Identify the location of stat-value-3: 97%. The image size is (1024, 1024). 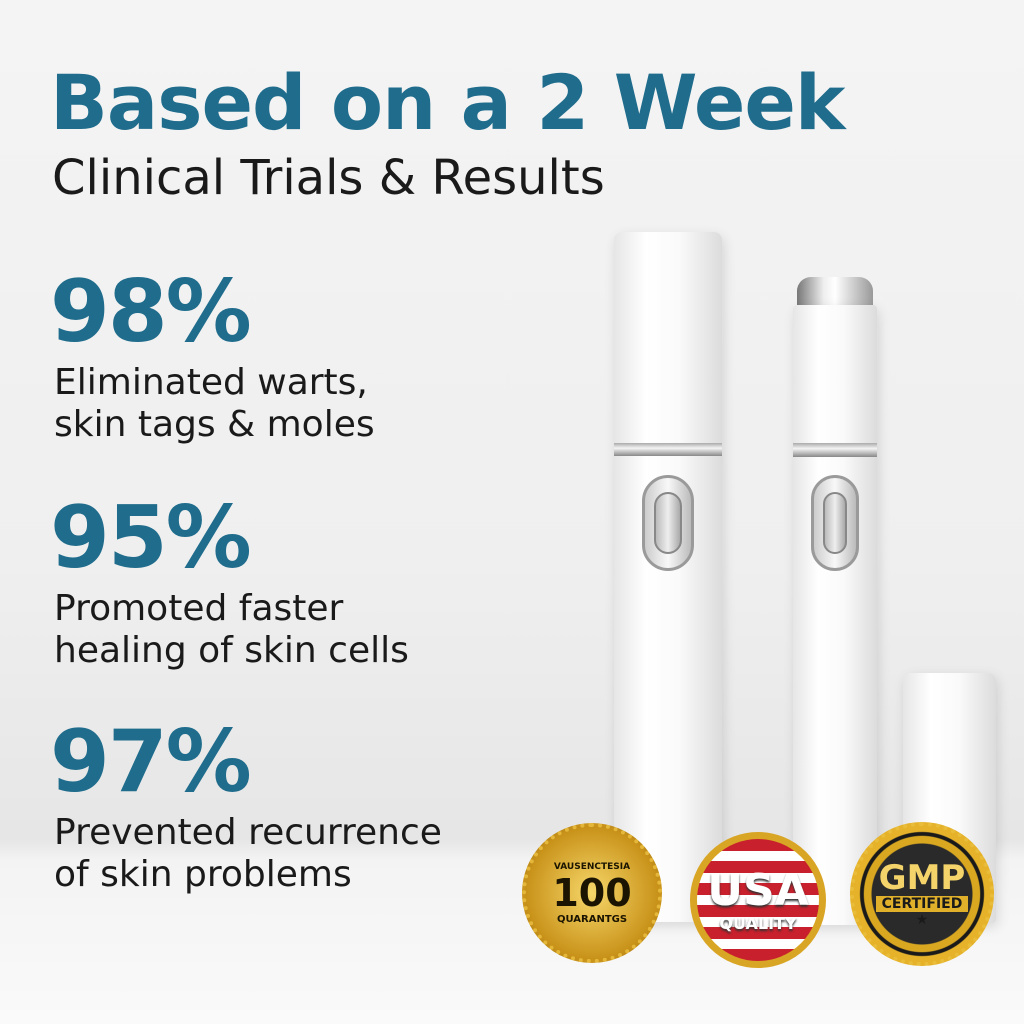
(151, 762).